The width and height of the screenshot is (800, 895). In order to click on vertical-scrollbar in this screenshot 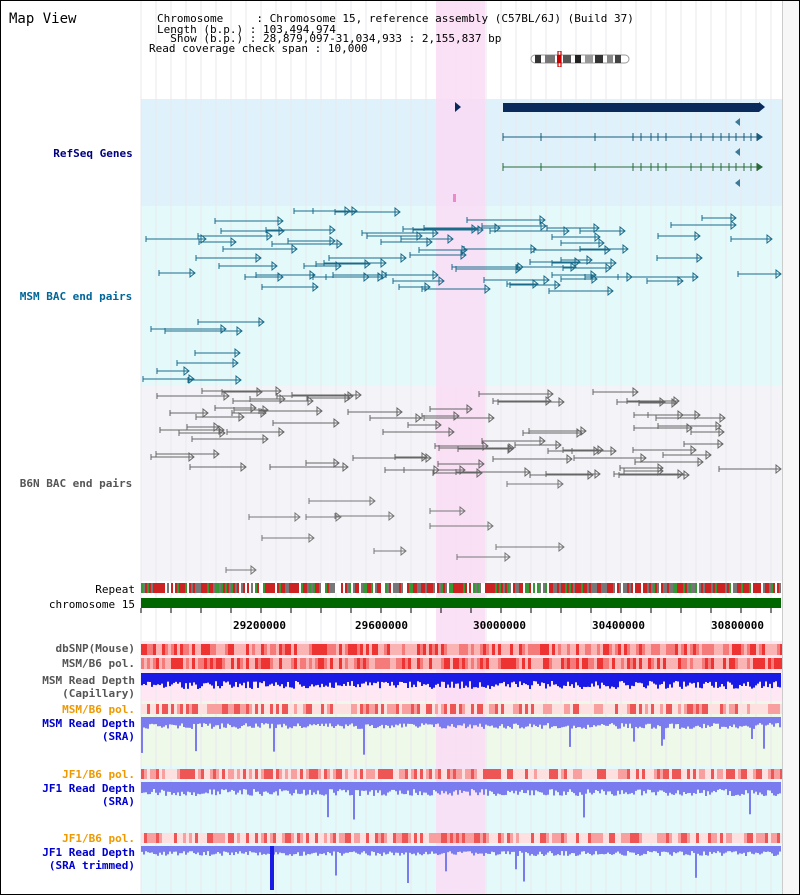, I will do `click(790, 447)`.